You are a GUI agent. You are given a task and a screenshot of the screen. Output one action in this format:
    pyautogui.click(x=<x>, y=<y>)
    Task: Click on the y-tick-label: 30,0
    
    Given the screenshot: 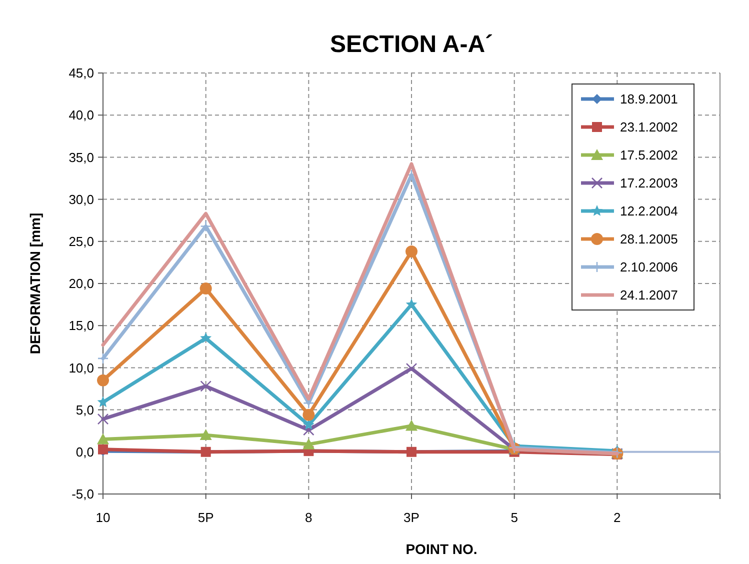 What is the action you would take?
    pyautogui.click(x=81, y=199)
    